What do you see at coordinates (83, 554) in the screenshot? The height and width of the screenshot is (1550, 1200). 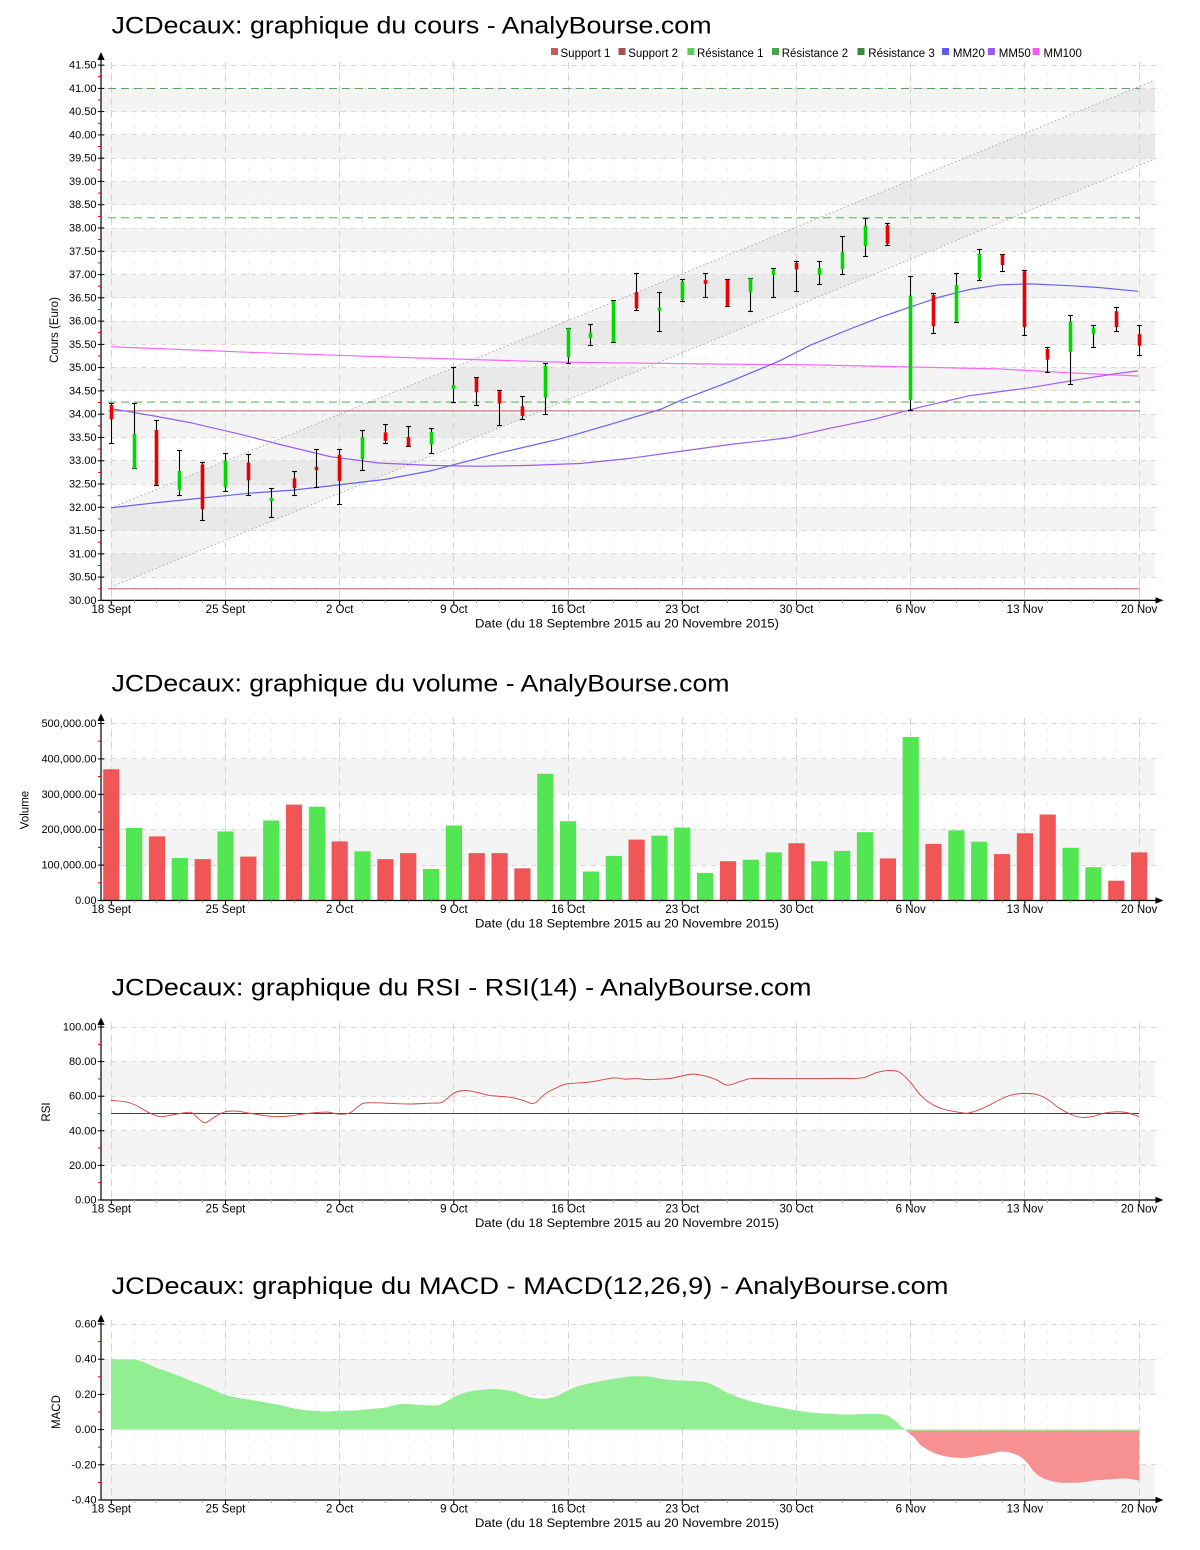 I see `svg-text: 31.00` at bounding box center [83, 554].